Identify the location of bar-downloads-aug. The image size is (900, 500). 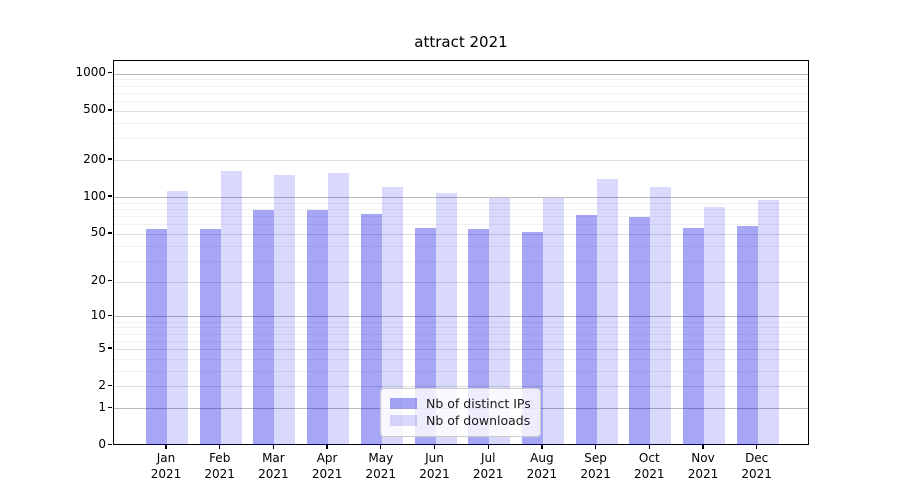
(553, 322).